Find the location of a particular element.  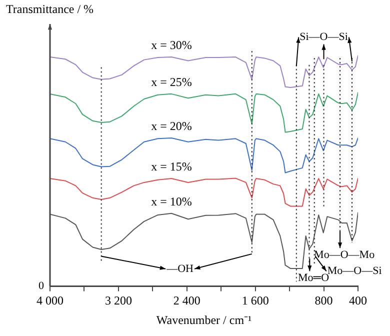

x-tick-label: 1 600 is located at coordinates (255, 301).